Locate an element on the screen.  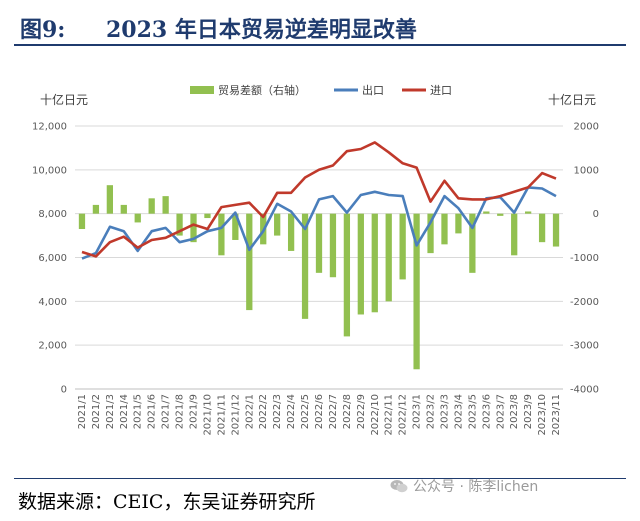
x-tick-label: 2022/5 is located at coordinates (305, 411).